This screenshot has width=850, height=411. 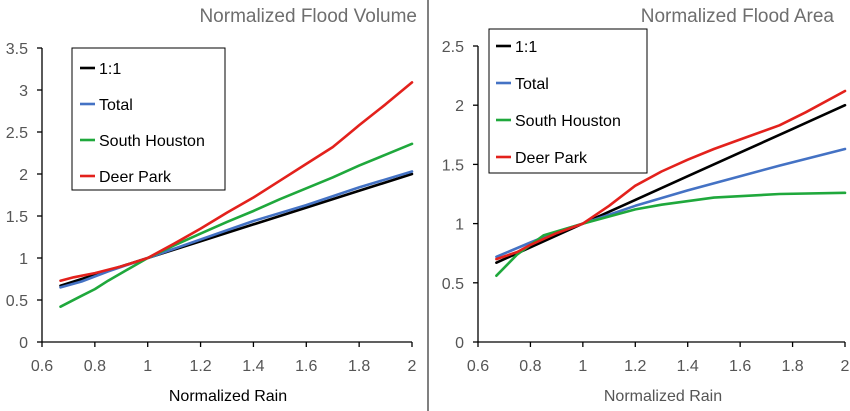 What do you see at coordinates (308, 16) in the screenshot?
I see `chart-title: Normalized Flood Volume` at bounding box center [308, 16].